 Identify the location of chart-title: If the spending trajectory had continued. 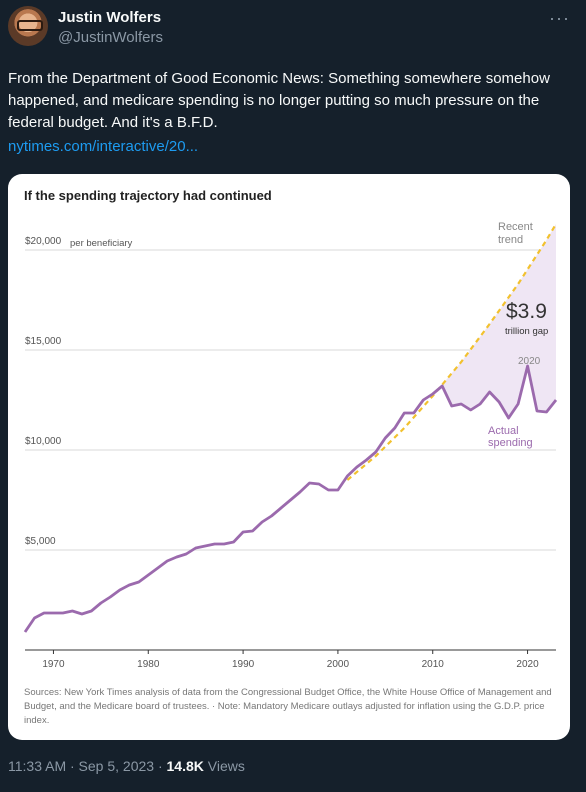
(148, 195).